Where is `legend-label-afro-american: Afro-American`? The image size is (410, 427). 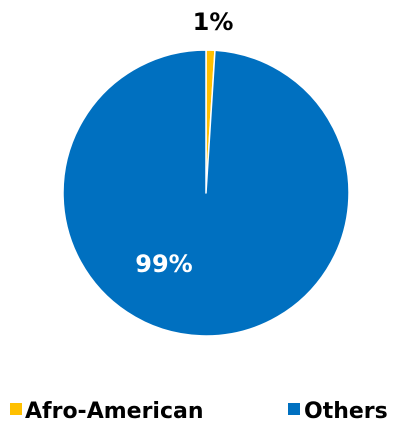
legend-label-afro-american: Afro-American is located at coordinates (114, 411).